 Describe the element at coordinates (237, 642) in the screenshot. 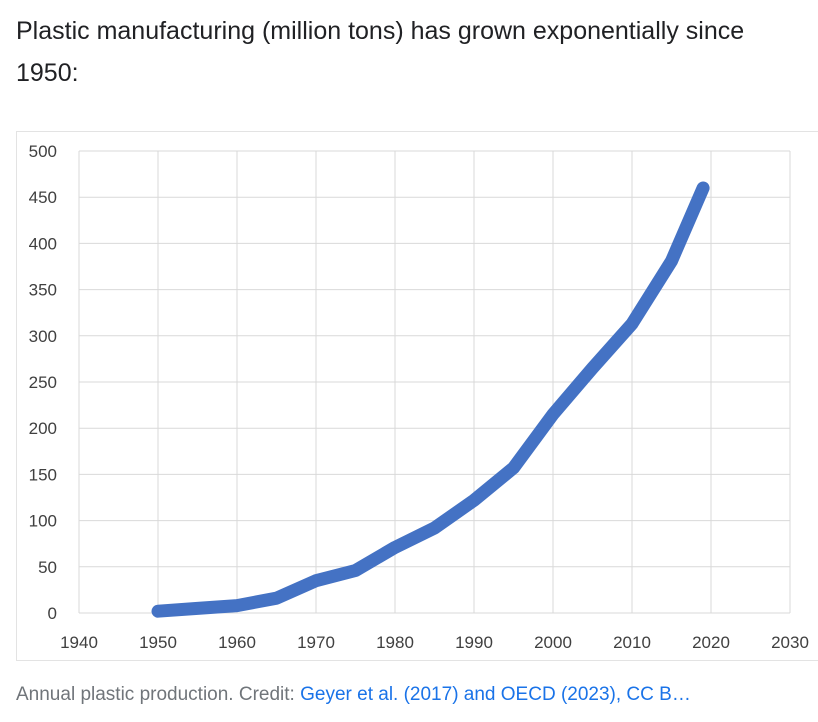

I see `x-tick-label-1960: 1960` at that location.